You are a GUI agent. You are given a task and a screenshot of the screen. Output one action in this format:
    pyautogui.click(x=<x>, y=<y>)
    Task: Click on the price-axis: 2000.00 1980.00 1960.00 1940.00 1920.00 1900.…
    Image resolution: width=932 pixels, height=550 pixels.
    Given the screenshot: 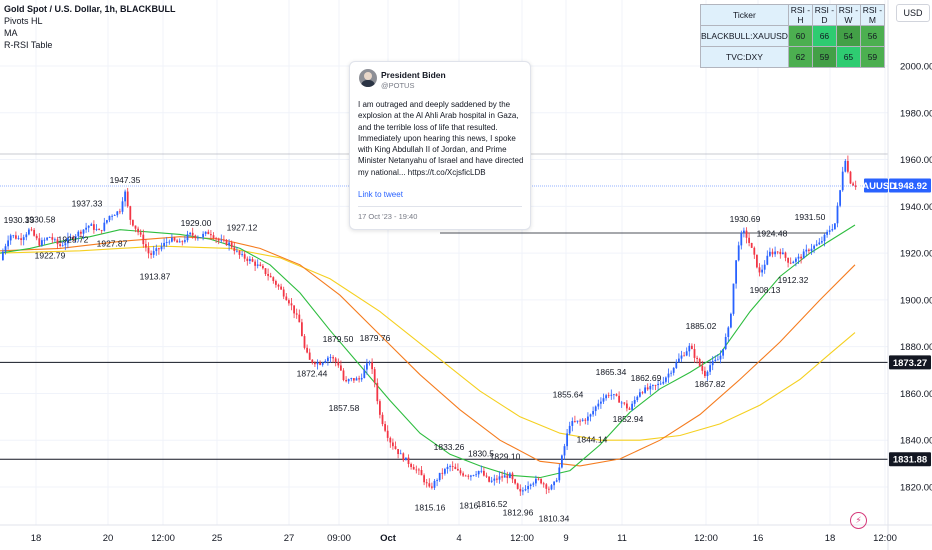 What is the action you would take?
    pyautogui.click(x=909, y=275)
    